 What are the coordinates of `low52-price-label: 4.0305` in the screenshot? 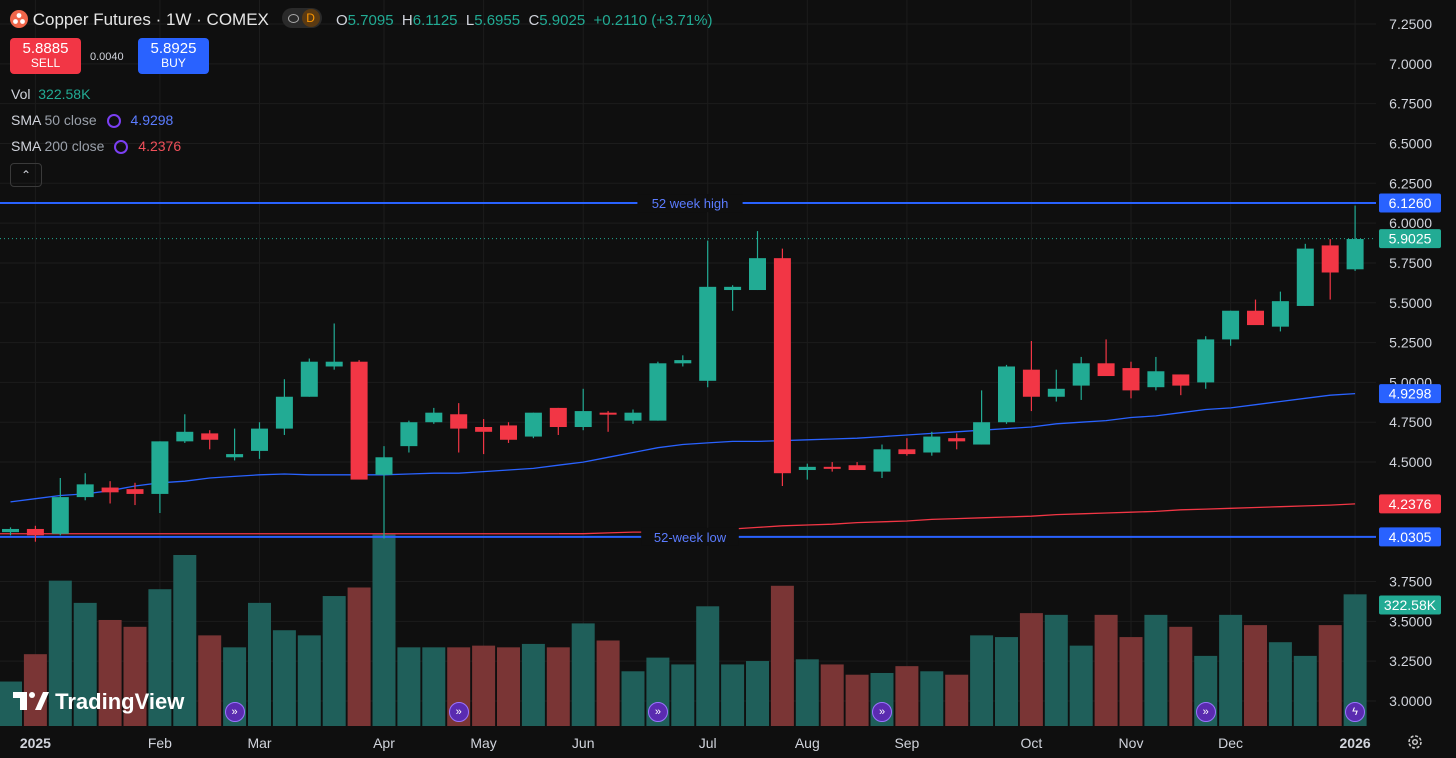 It's located at (1410, 537).